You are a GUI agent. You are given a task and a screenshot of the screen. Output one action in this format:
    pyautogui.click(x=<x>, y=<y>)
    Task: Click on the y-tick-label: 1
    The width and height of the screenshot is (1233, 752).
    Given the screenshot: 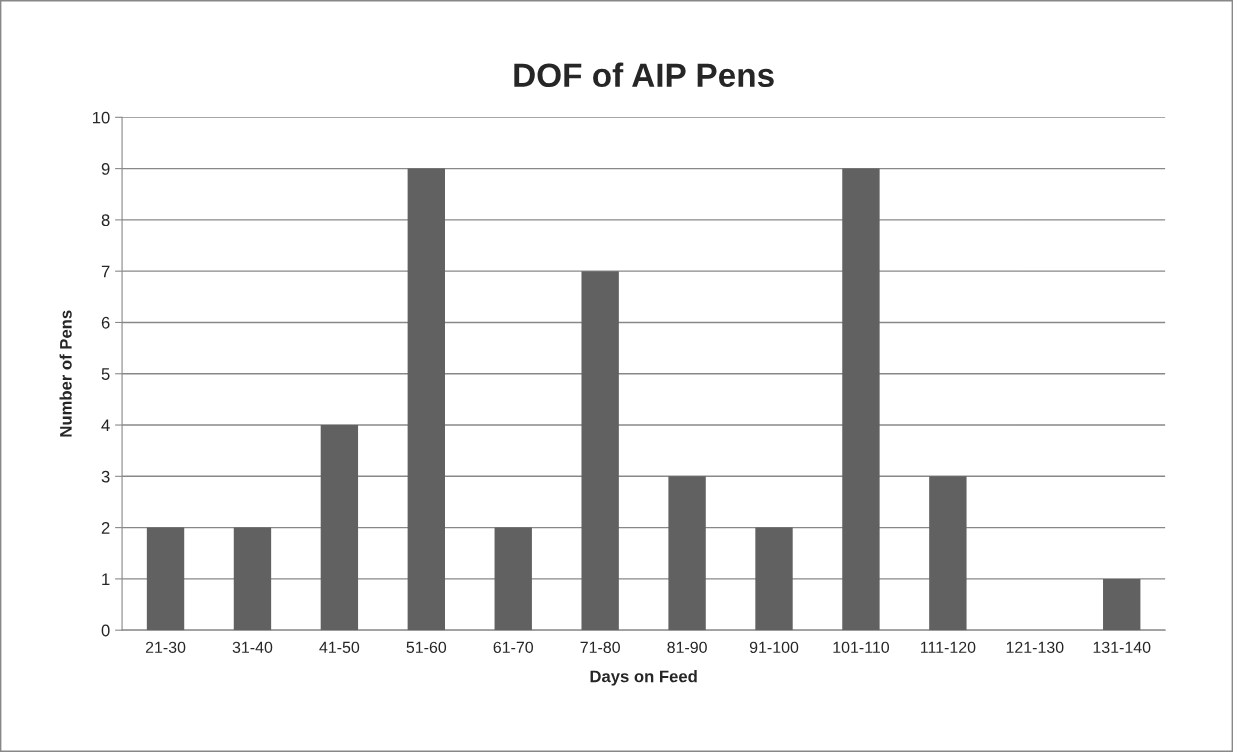 What is the action you would take?
    pyautogui.click(x=106, y=579)
    